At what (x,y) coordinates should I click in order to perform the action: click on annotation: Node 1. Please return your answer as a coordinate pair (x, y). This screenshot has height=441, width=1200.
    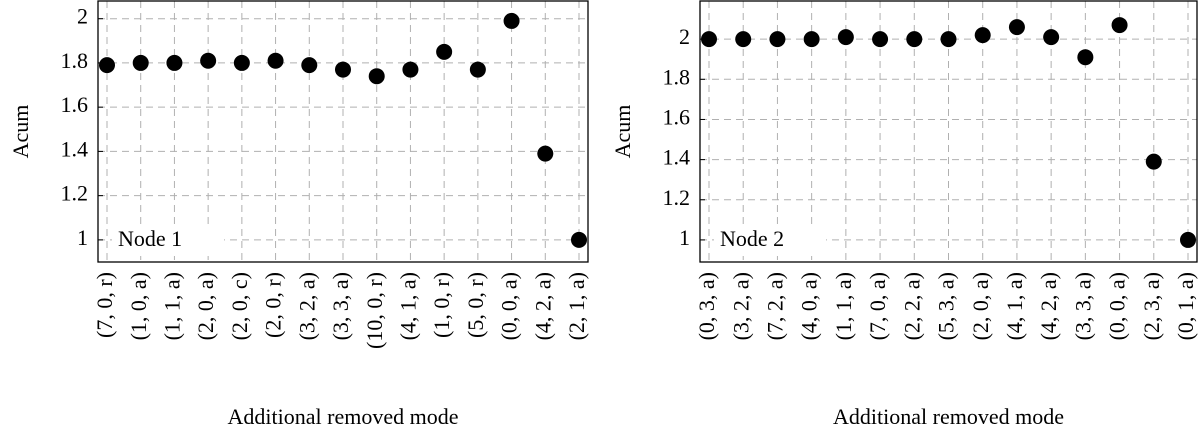
    Looking at the image, I should click on (150, 238).